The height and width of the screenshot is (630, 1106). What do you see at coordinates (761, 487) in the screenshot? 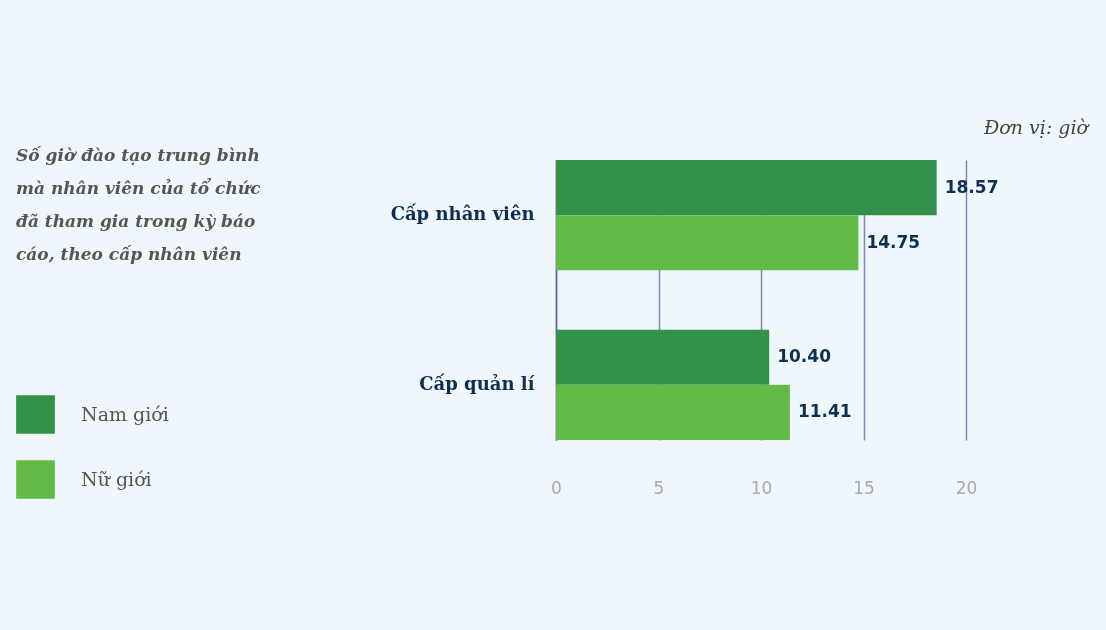
I see `x-tick-label: 10` at bounding box center [761, 487].